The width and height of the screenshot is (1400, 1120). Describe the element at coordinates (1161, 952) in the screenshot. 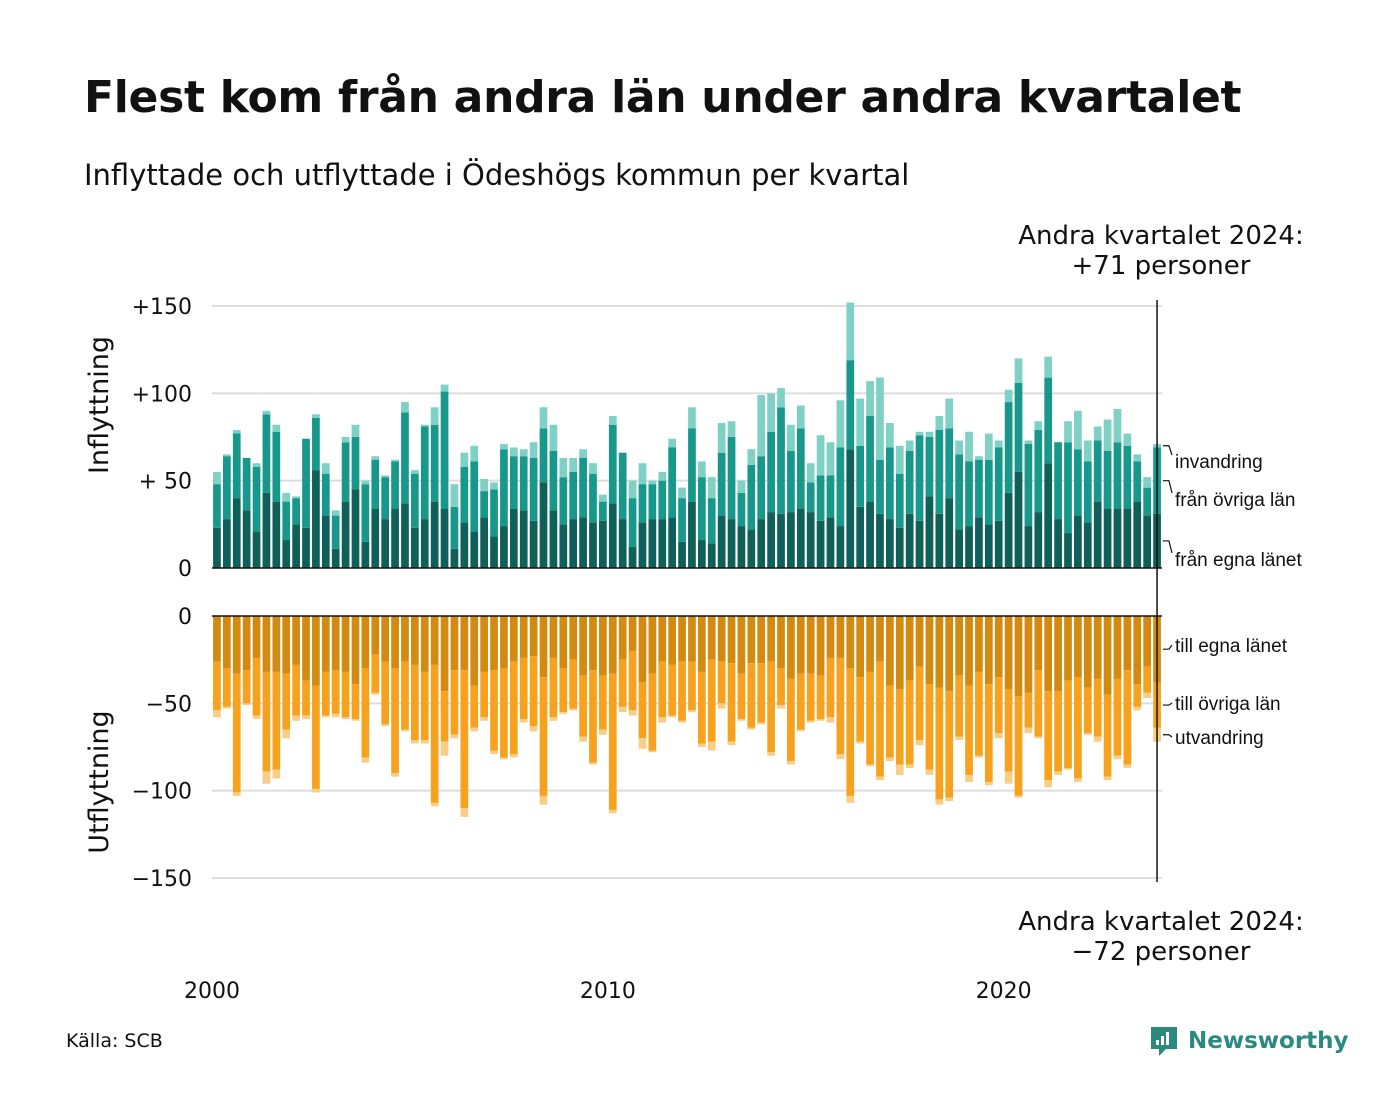

I see `annotation-bottom-line2: −72 personer` at that location.